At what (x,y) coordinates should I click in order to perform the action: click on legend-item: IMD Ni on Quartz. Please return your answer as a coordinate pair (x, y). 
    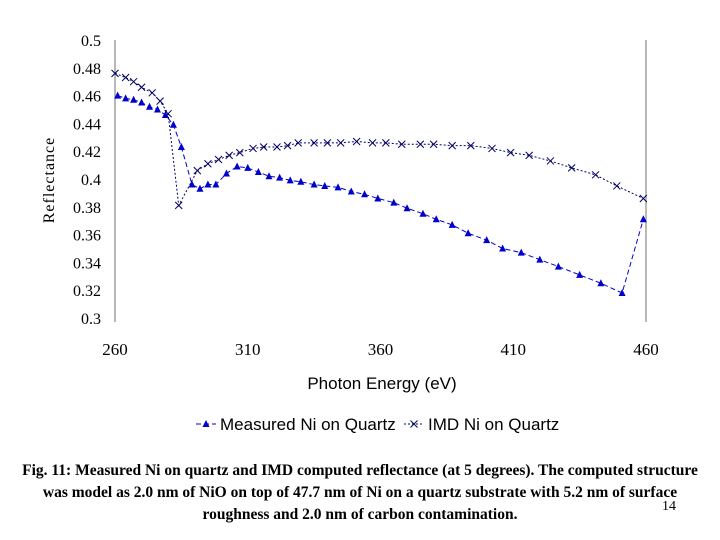
    Looking at the image, I should click on (481, 424).